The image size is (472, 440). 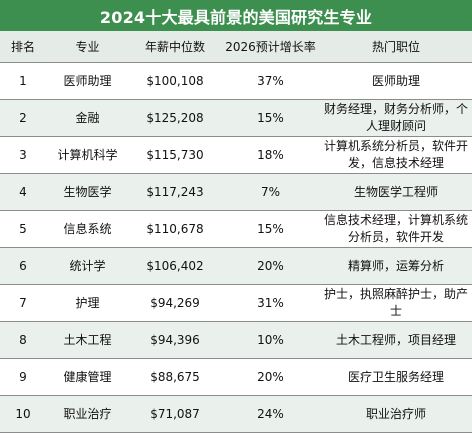 What do you see at coordinates (396, 118) in the screenshot?
I see `jobs-cell: 财务经理，财务分析师，个人理财顾问` at bounding box center [396, 118].